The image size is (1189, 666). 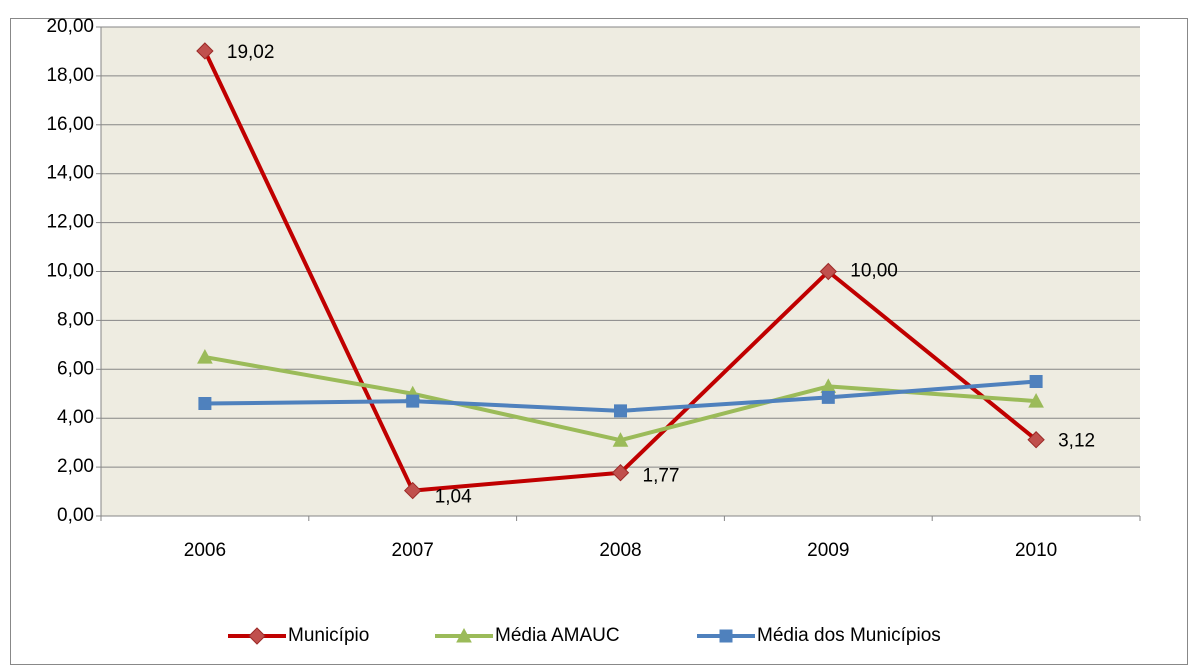 What do you see at coordinates (70, 26) in the screenshot?
I see `y-tick-label: 20,00` at bounding box center [70, 26].